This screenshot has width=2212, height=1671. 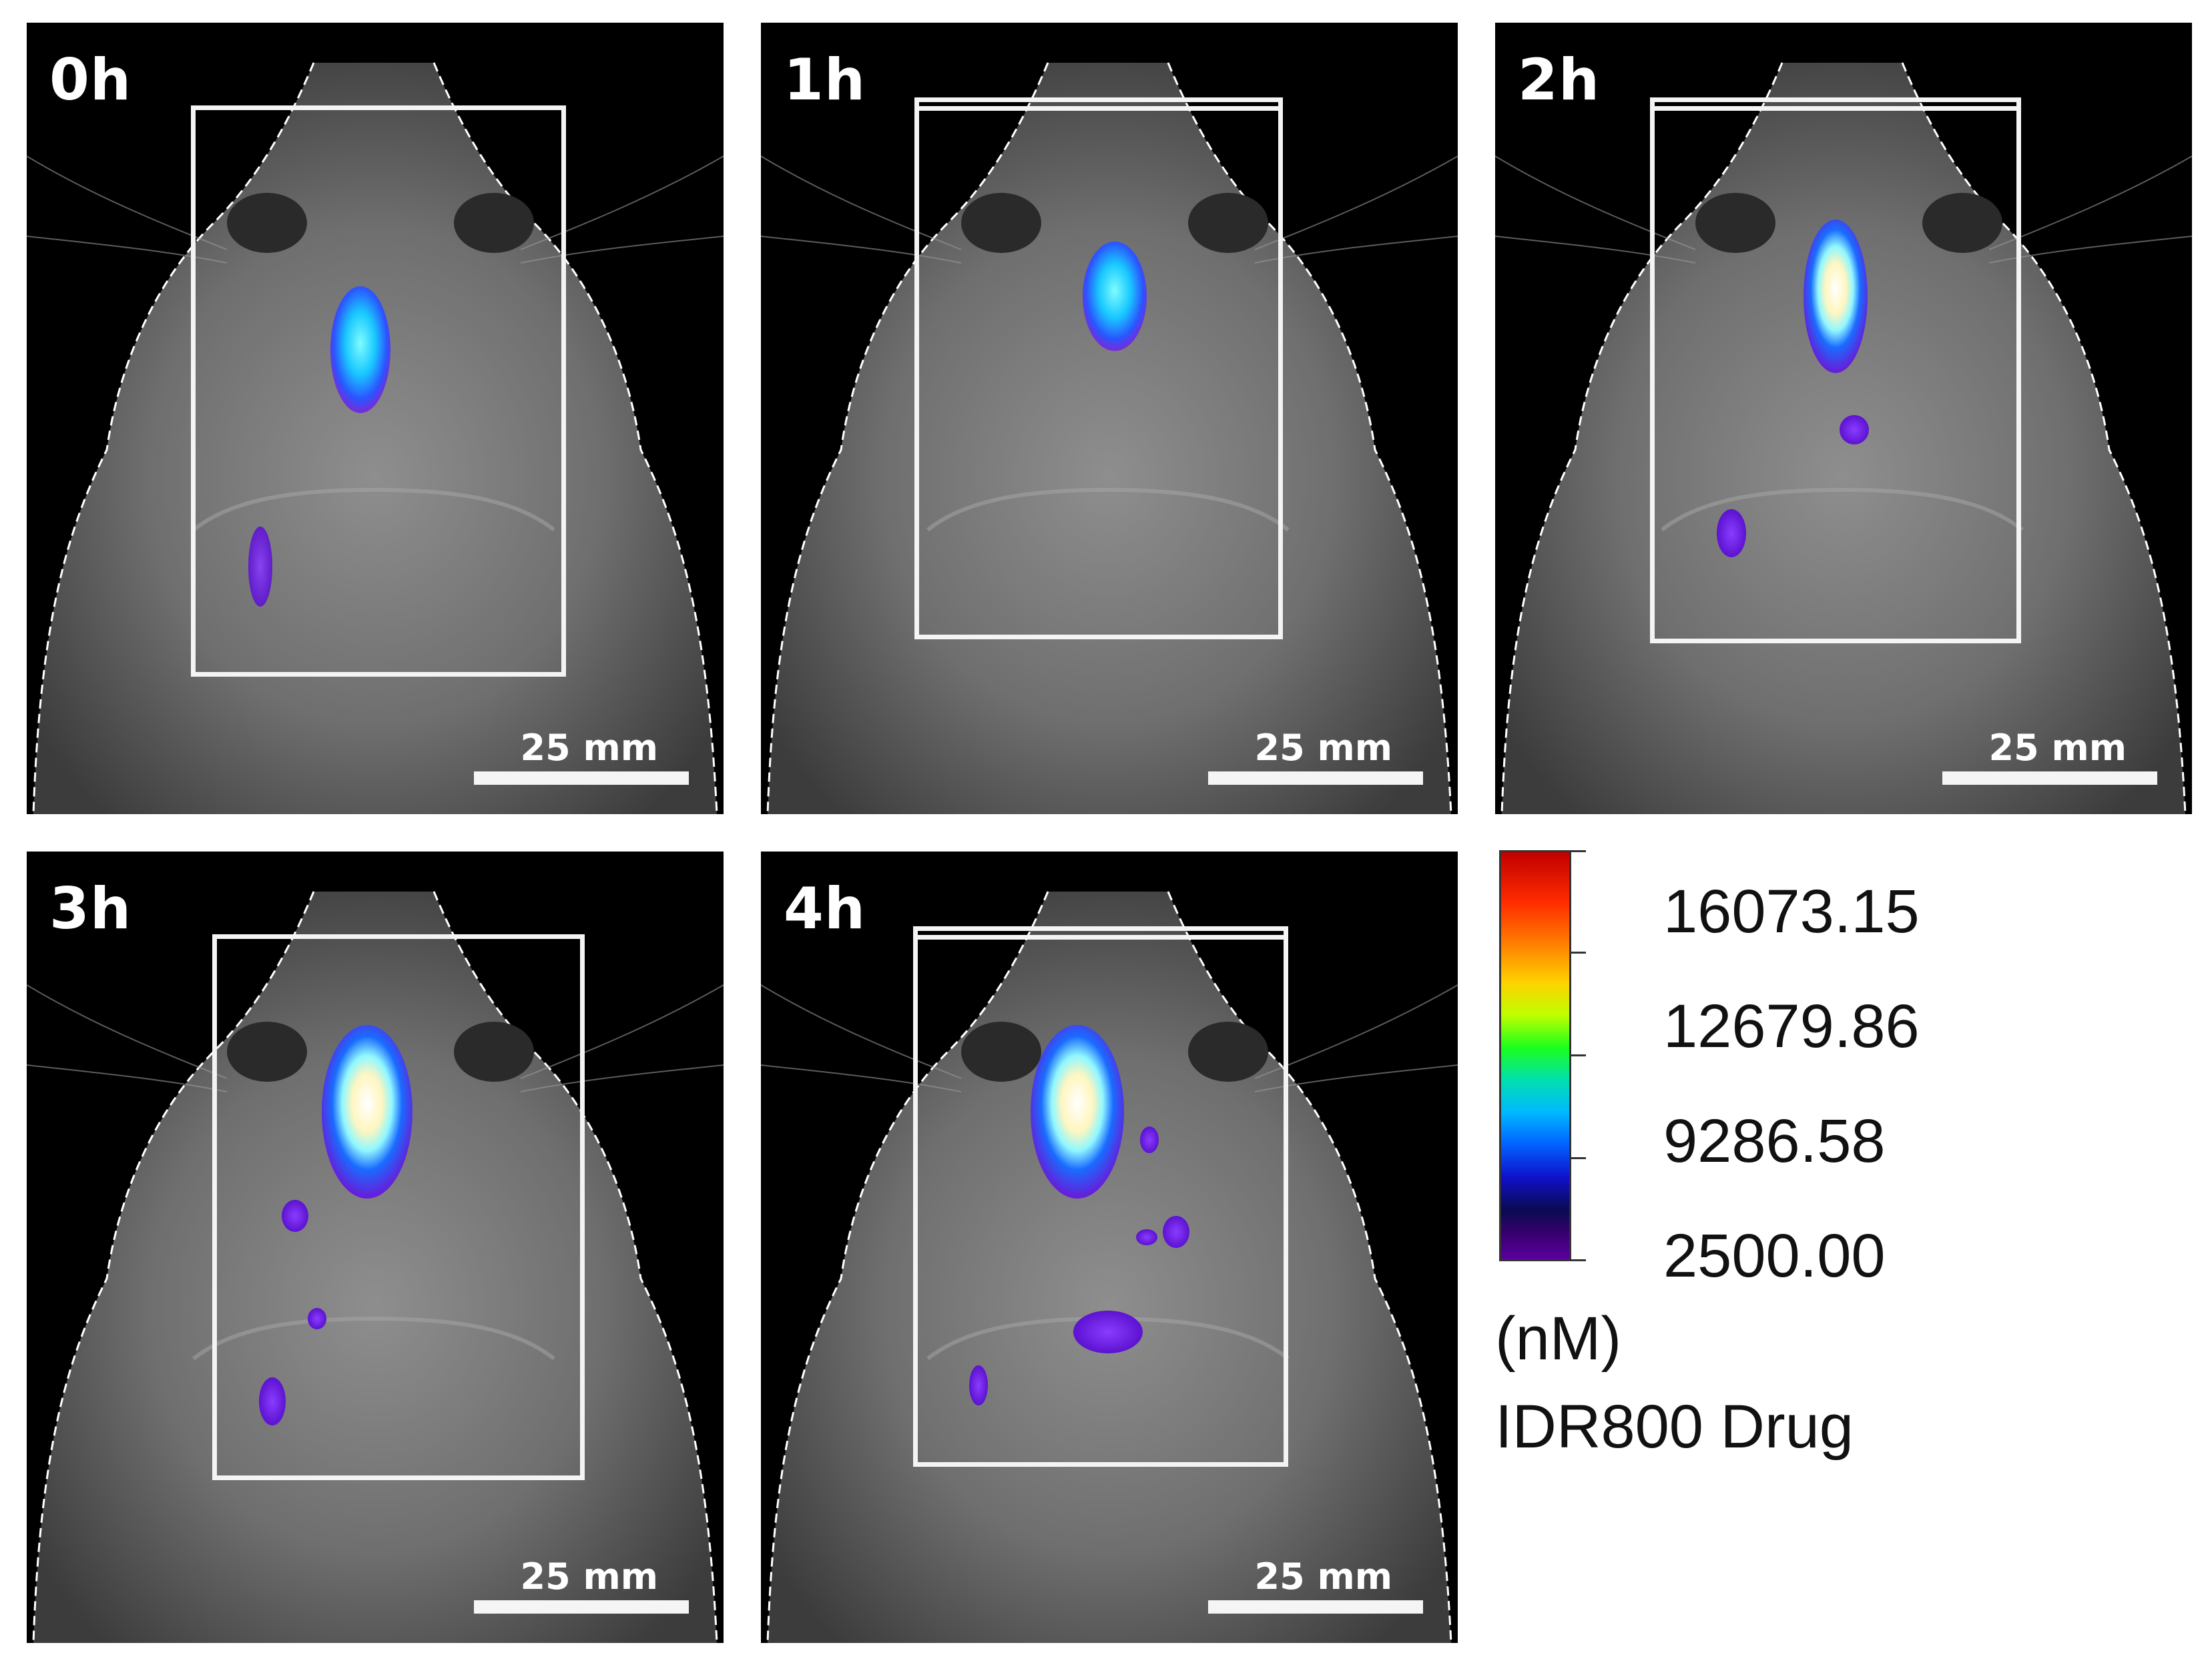 I want to click on time-label: 4h, so click(x=825, y=909).